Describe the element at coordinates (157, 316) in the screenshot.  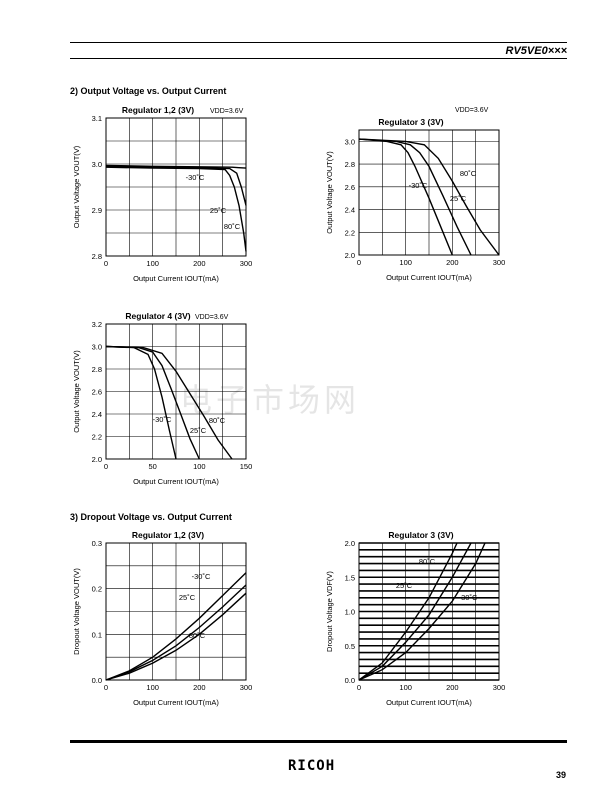
I see `chart-title: Regulator 4 (3V)` at that location.